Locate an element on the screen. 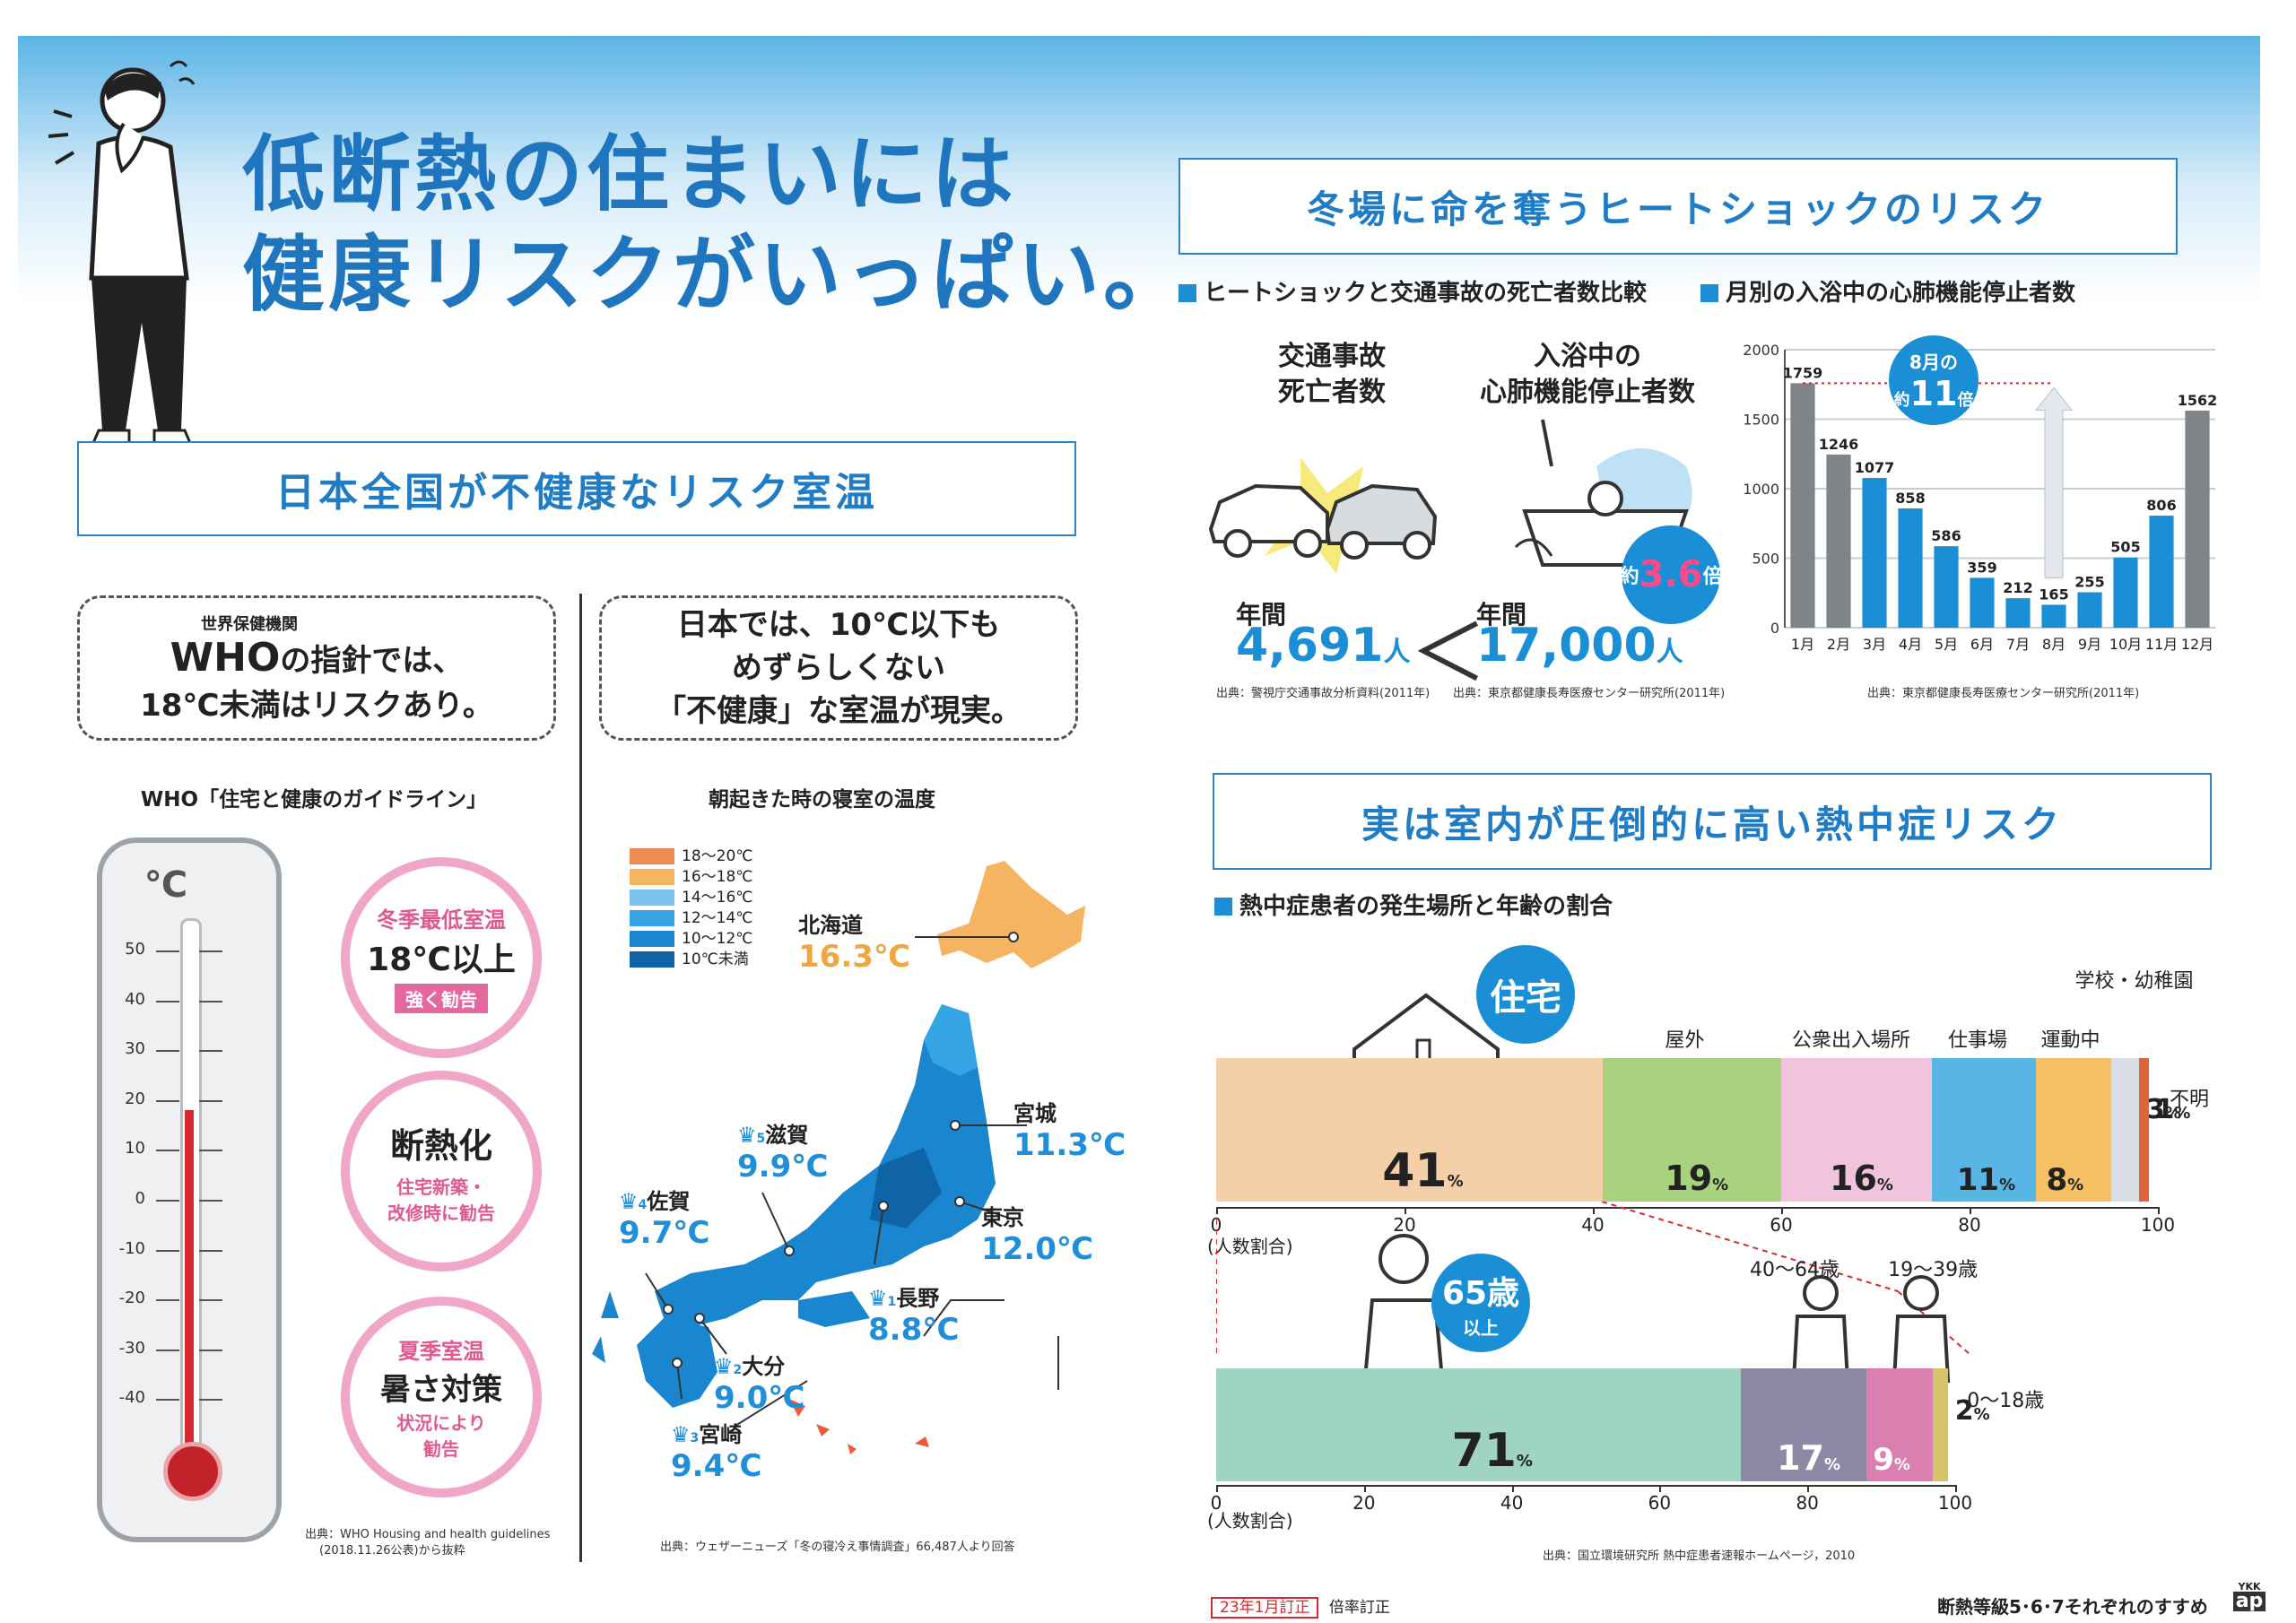  bar-4月 is located at coordinates (1910, 568).